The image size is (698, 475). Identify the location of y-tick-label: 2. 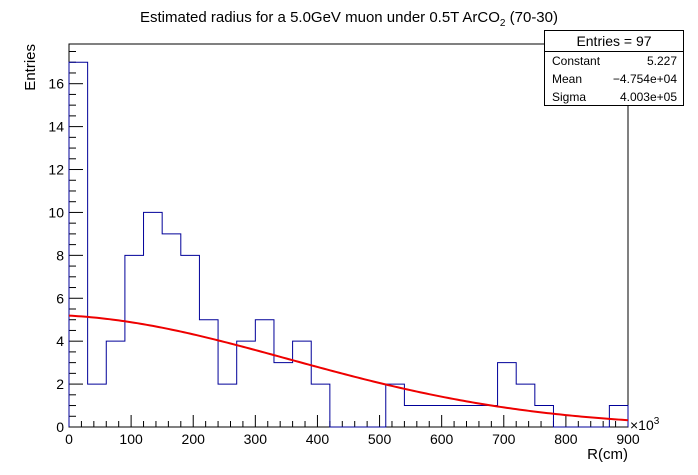
(60, 384).